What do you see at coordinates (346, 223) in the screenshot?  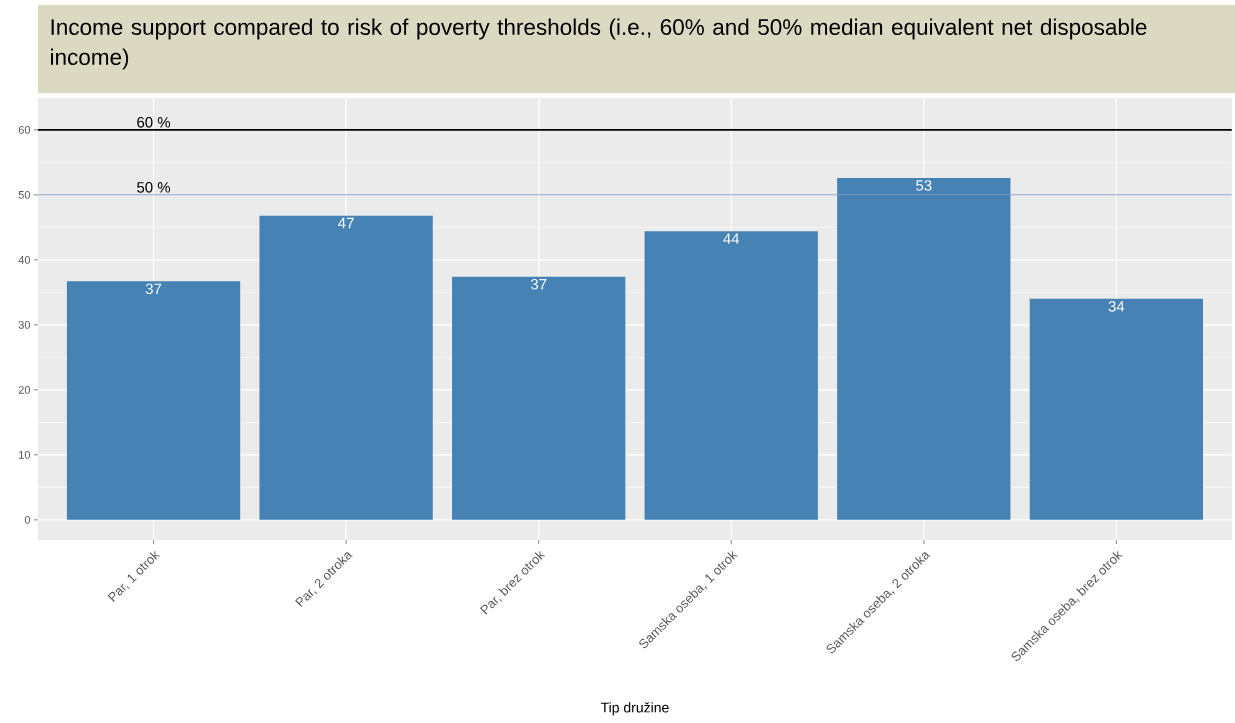 I see `data-label: 47` at bounding box center [346, 223].